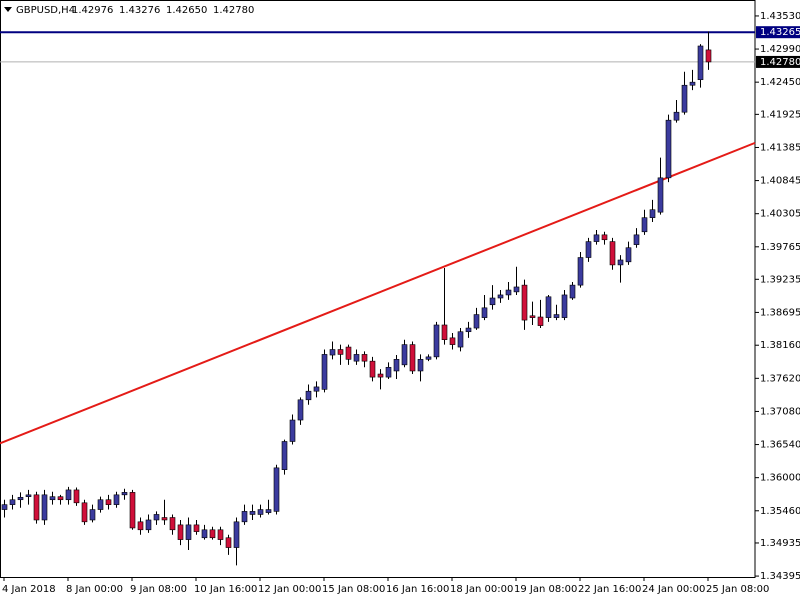  What do you see at coordinates (780, 114) in the screenshot?
I see `y-tick-label: 1.41925` at bounding box center [780, 114].